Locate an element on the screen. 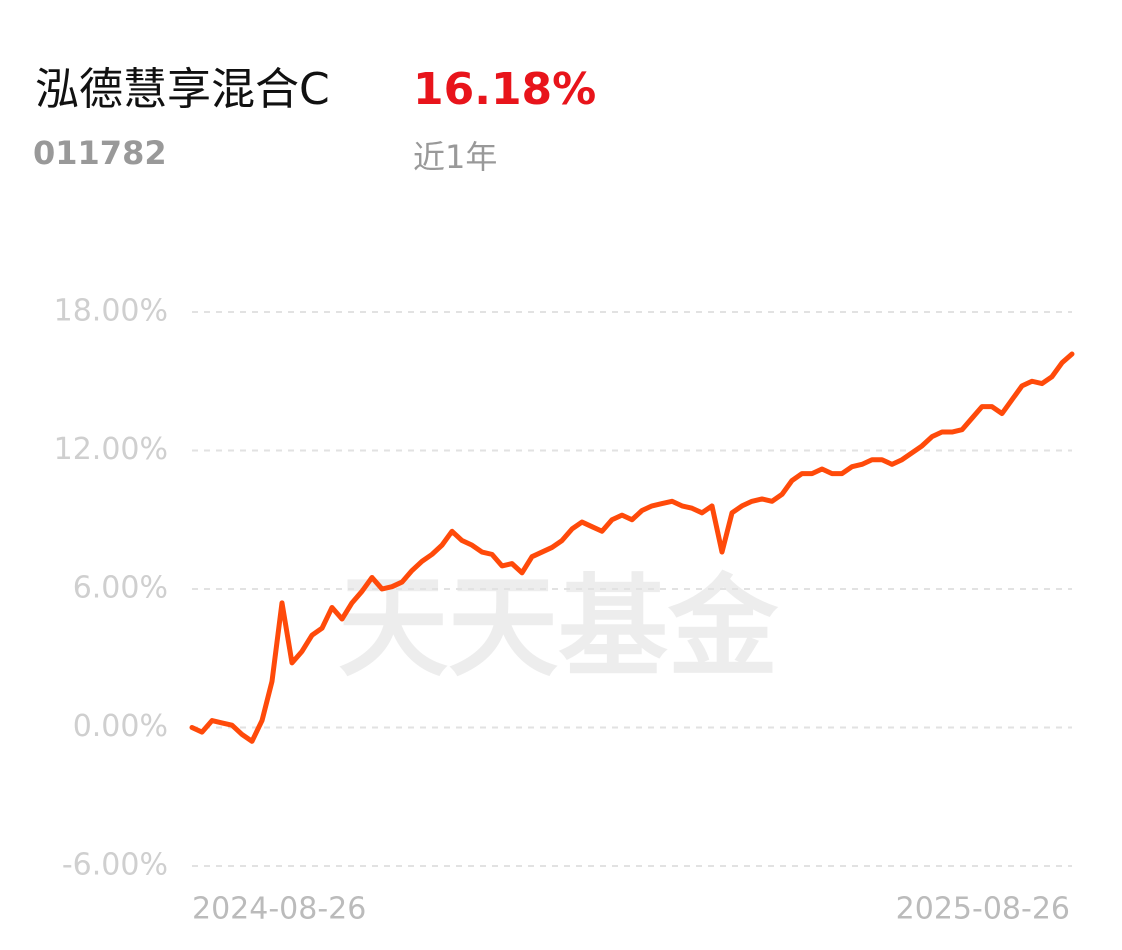 The width and height of the screenshot is (1122, 950). y-tick-label: 18.00% is located at coordinates (111, 311).